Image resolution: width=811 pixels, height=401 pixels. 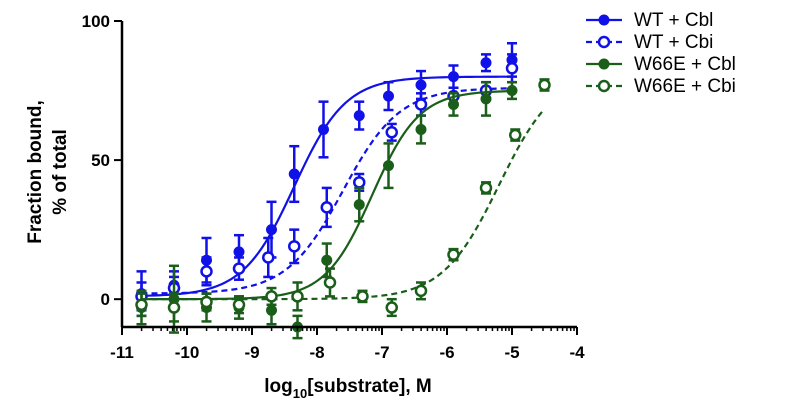 I want to click on legend-entry: WT + Cbi, so click(x=649, y=42).